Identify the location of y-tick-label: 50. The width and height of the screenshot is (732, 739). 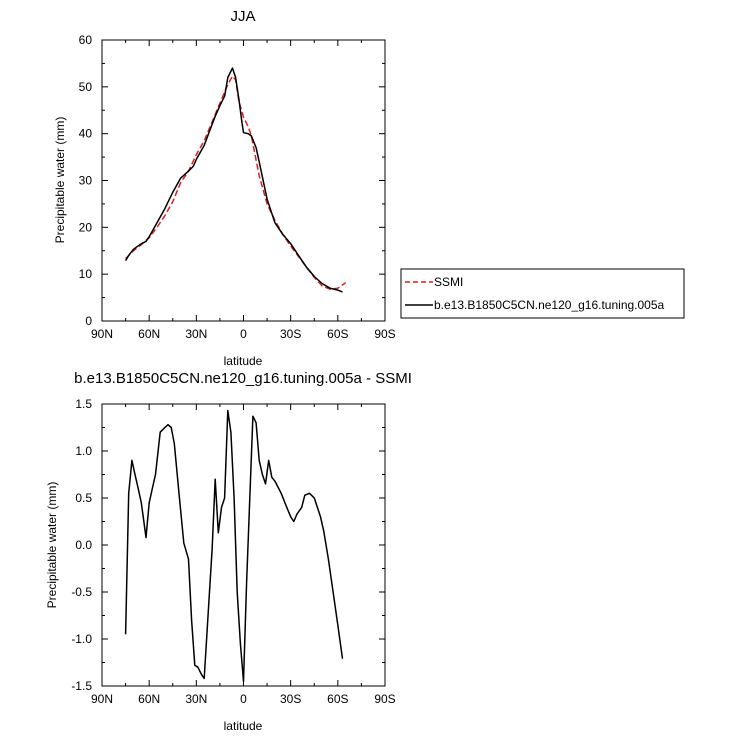
(86, 87).